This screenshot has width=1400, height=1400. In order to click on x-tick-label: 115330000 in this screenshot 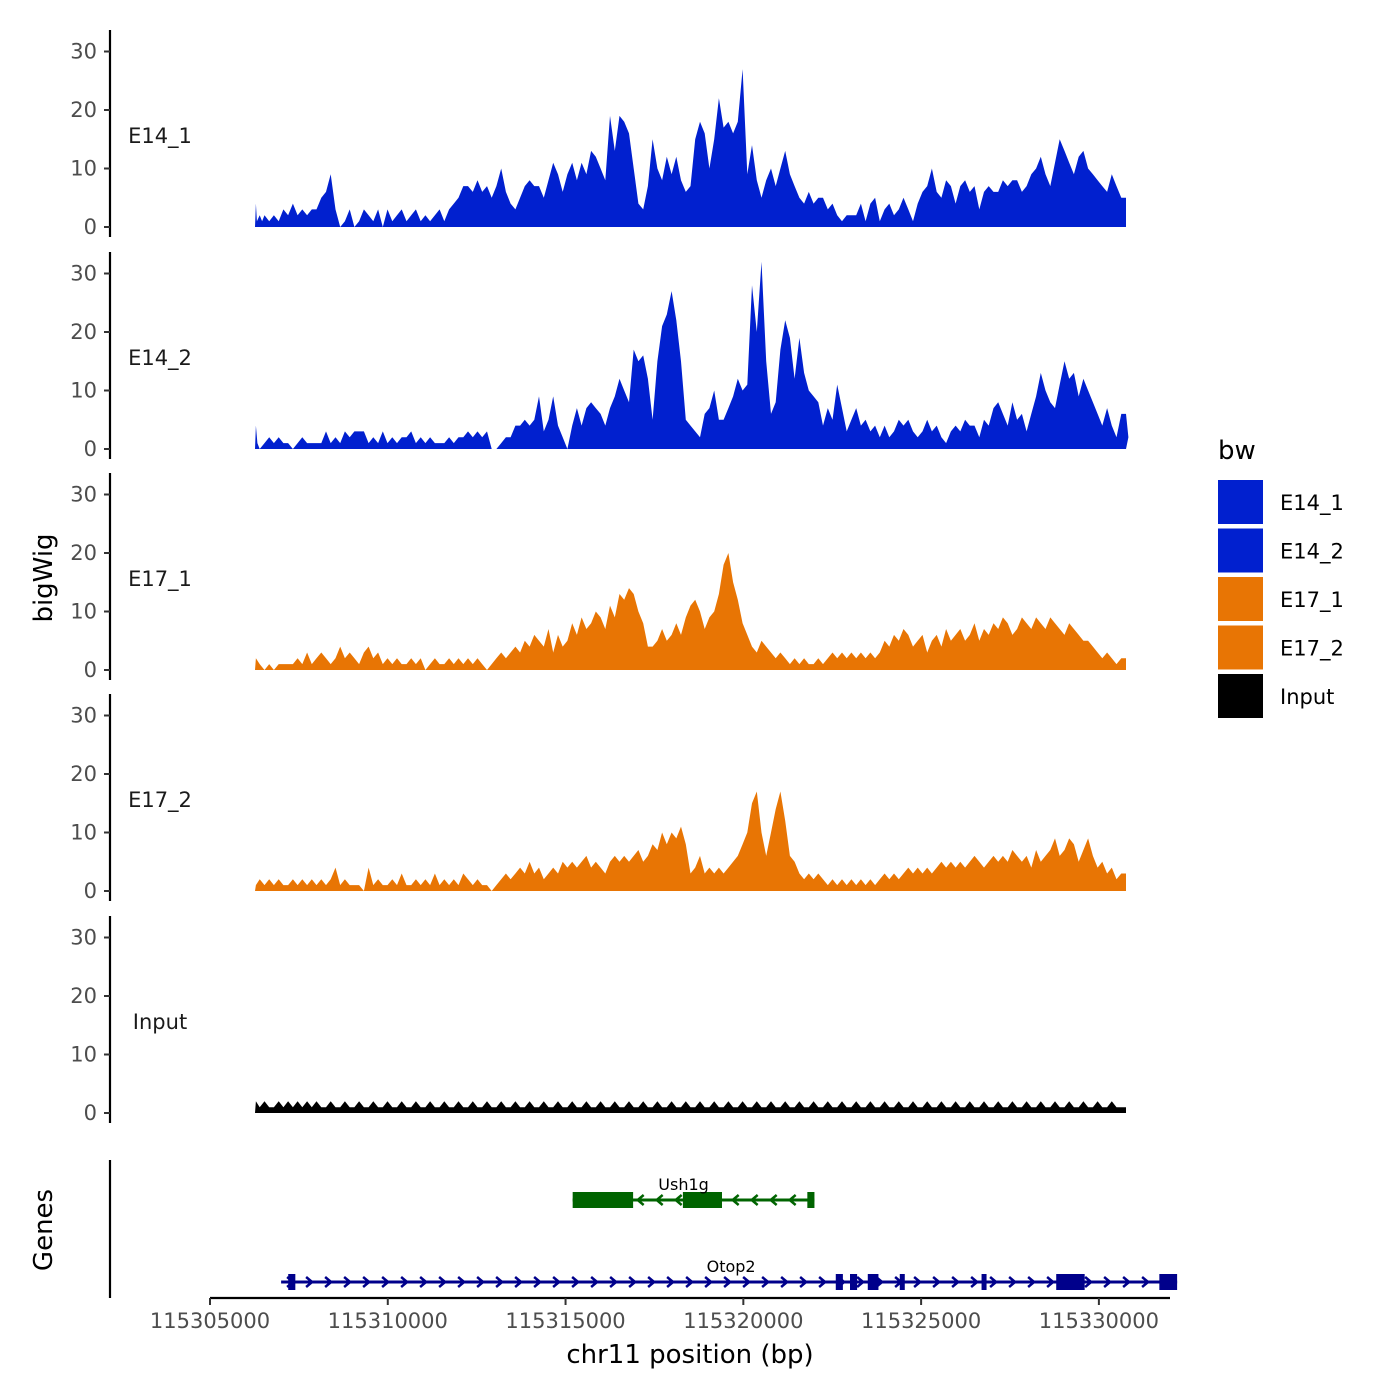, I will do `click(1099, 1321)`.